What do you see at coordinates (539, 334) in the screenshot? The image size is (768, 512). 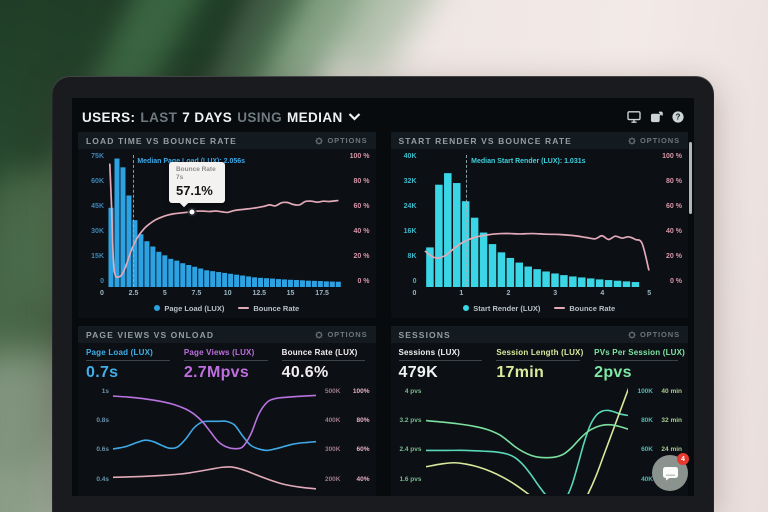 I see `panel-sessions-header: SESSIONS OPTIONS` at bounding box center [539, 334].